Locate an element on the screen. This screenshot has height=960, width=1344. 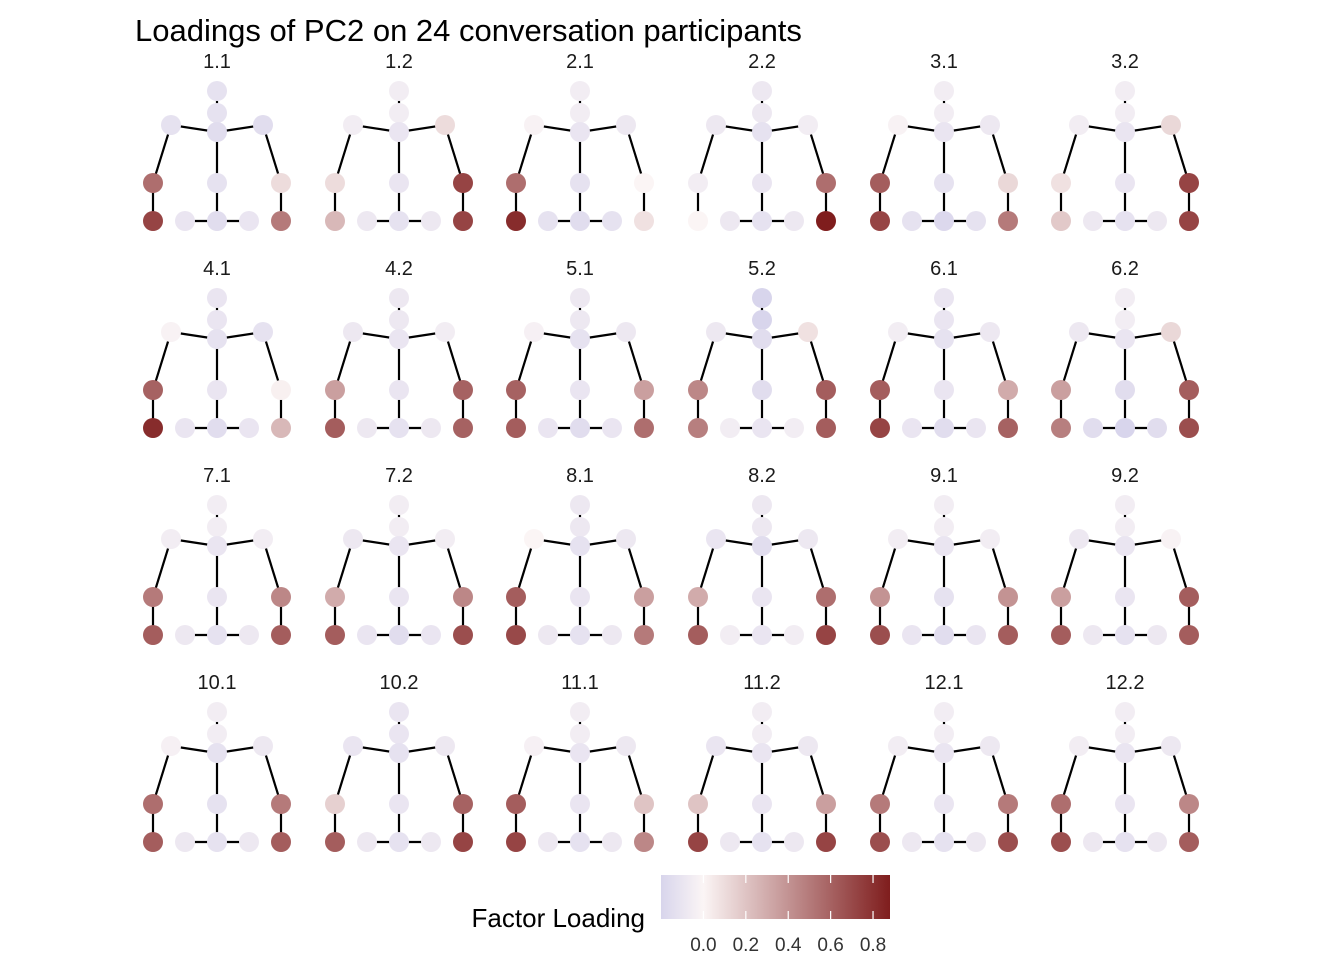
legend-tick-label: 0.8 is located at coordinates (873, 945).